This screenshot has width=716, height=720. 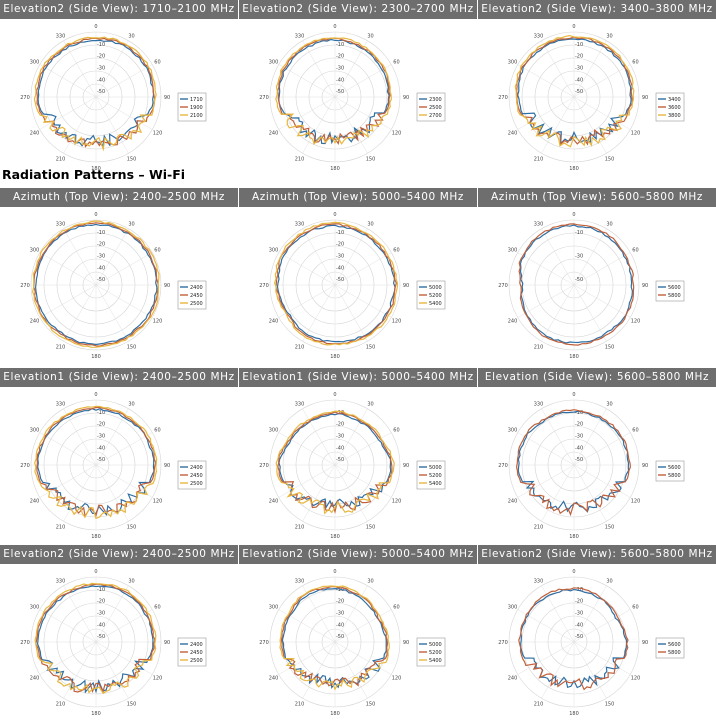 I want to click on panel-title: Azimuth (Top View): 5000–5400 MHz, so click(x=358, y=197).